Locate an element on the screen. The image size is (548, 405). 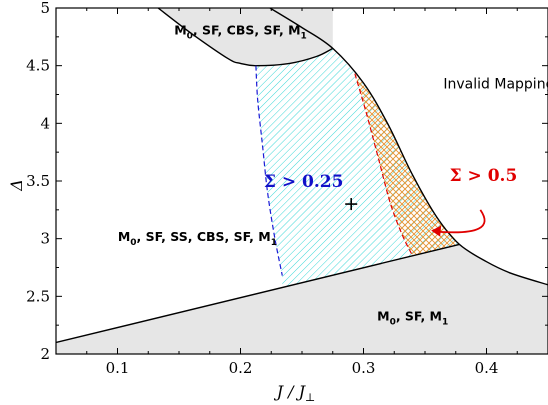
region-top-fill is located at coordinates (245, 37).